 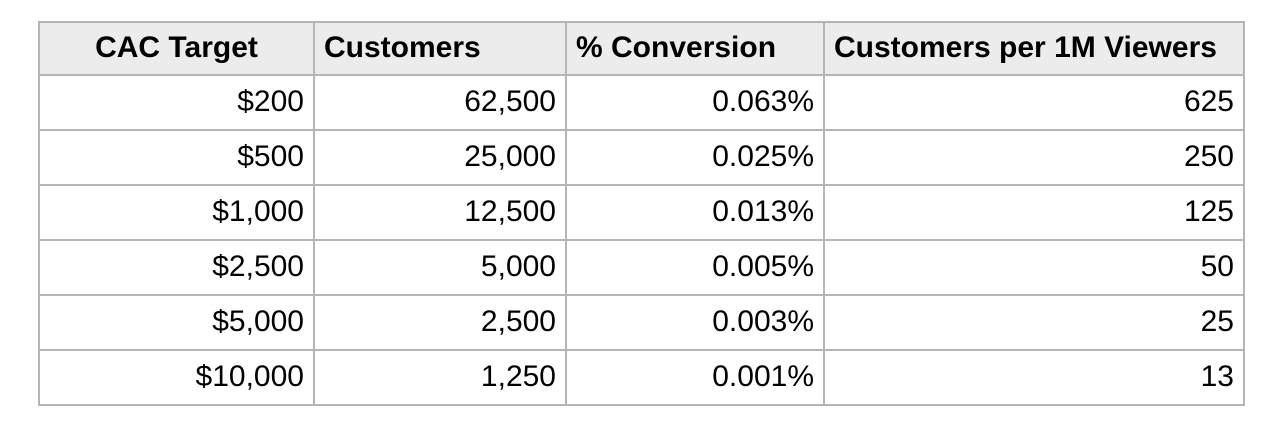 What do you see at coordinates (1034, 377) in the screenshot?
I see `cell-customers-per-1m: 13` at bounding box center [1034, 377].